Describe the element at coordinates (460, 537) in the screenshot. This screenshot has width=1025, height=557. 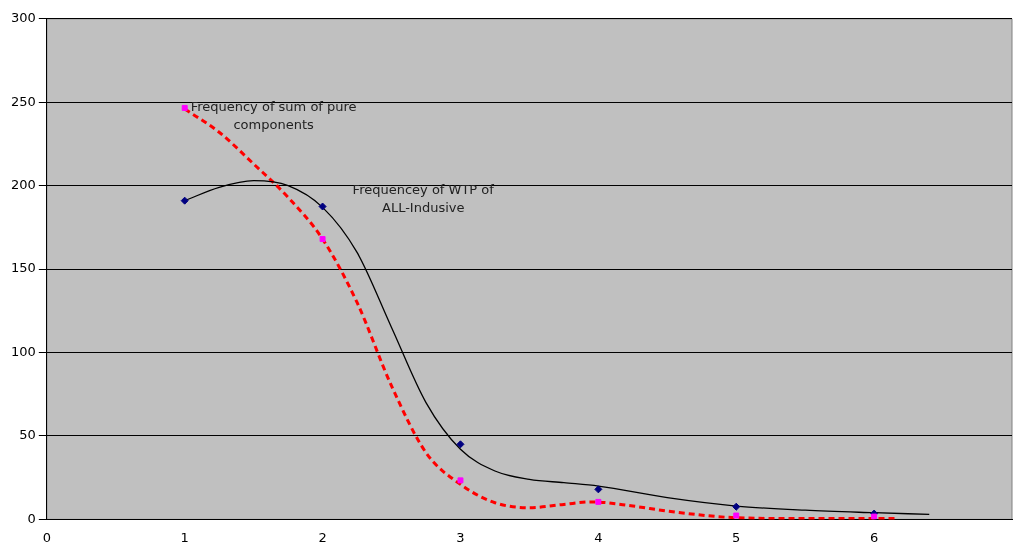
I see `x-tick-label: 3` at that location.